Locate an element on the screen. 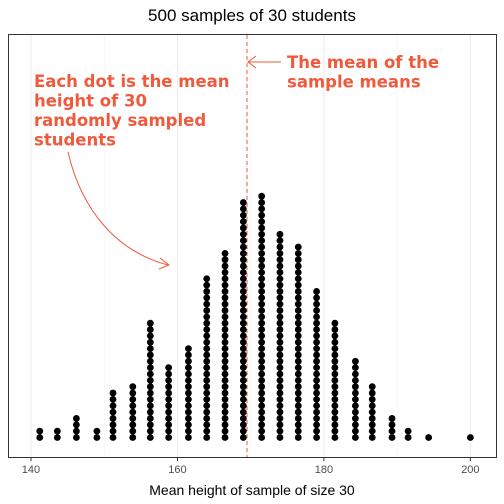  x-tick-label: 160 is located at coordinates (177, 470).